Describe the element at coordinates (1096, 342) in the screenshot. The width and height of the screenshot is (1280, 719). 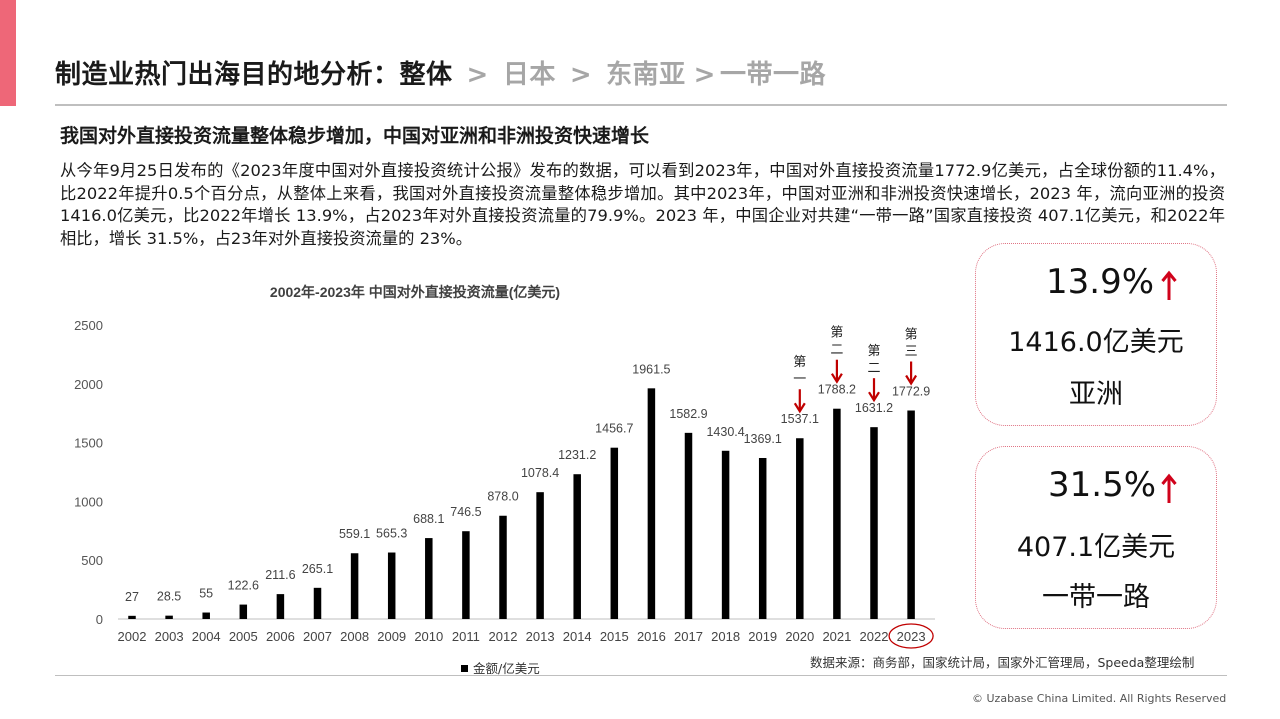
I see `card-amount: 1416.0亿美元` at that location.